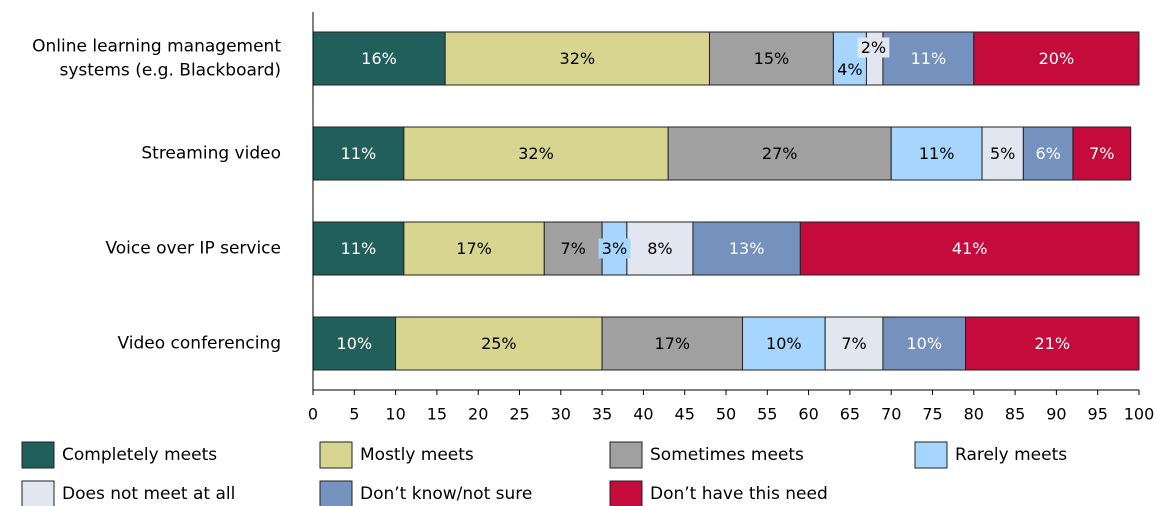  I want to click on category-label: Video conferencing, so click(199, 344).